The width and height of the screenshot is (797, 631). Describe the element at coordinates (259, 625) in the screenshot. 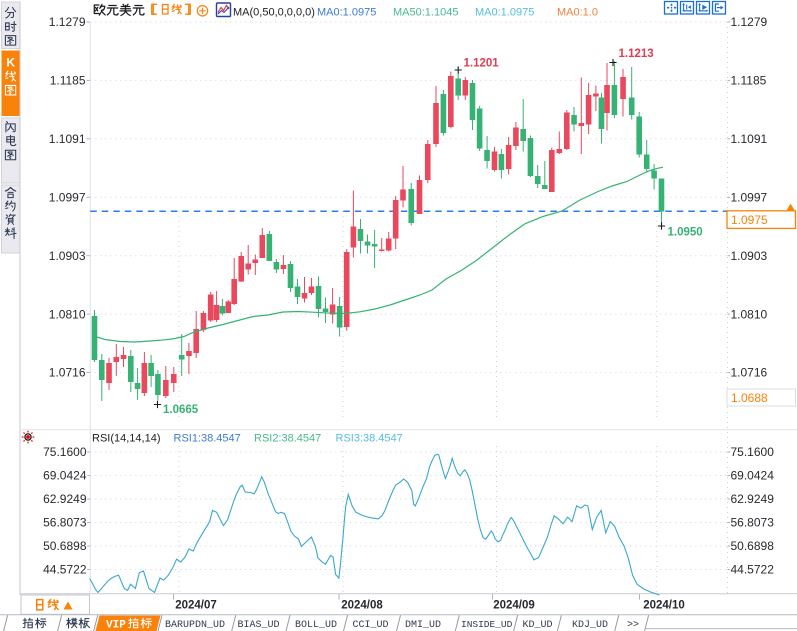

I see `svg-text: BIAS_UD` at that location.